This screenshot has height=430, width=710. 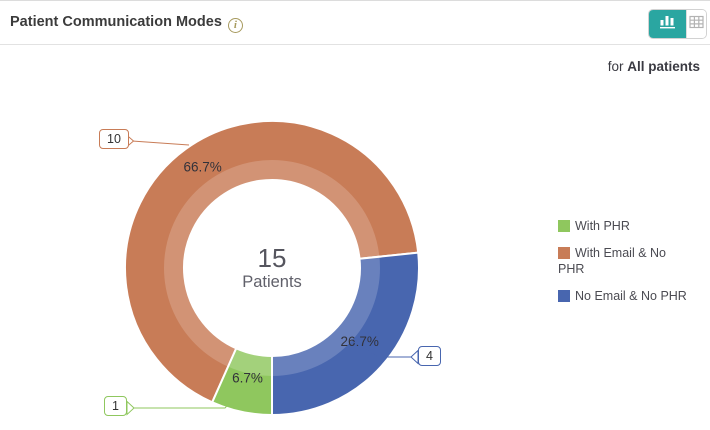 I want to click on legend-item-with-email-no-phr: With Email & No PHR, so click(x=612, y=261).